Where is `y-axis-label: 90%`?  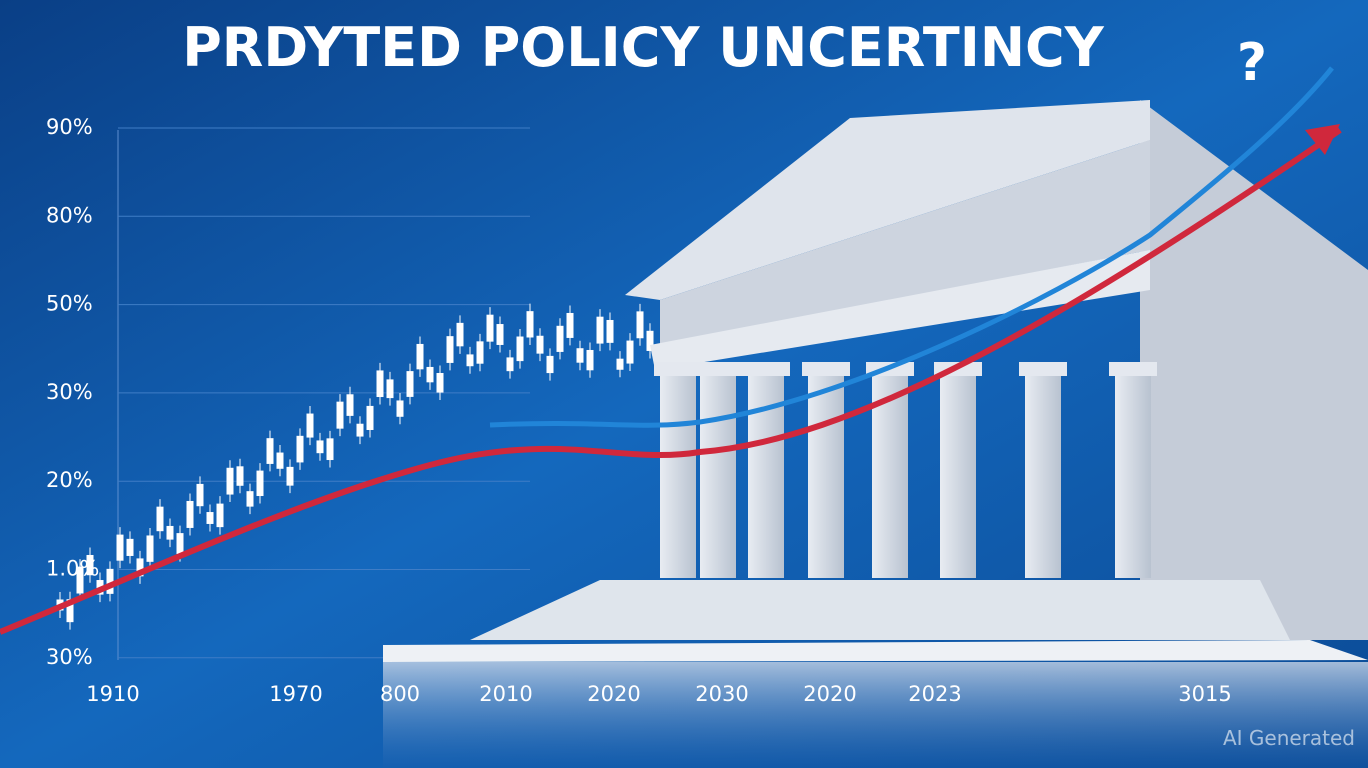
y-axis-label: 90% is located at coordinates (69, 127).